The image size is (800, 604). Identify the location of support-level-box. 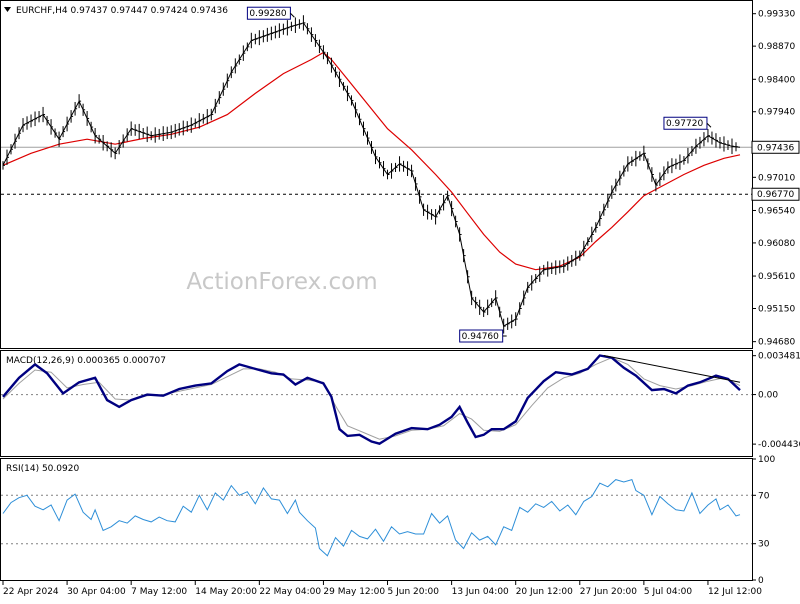
(775, 194).